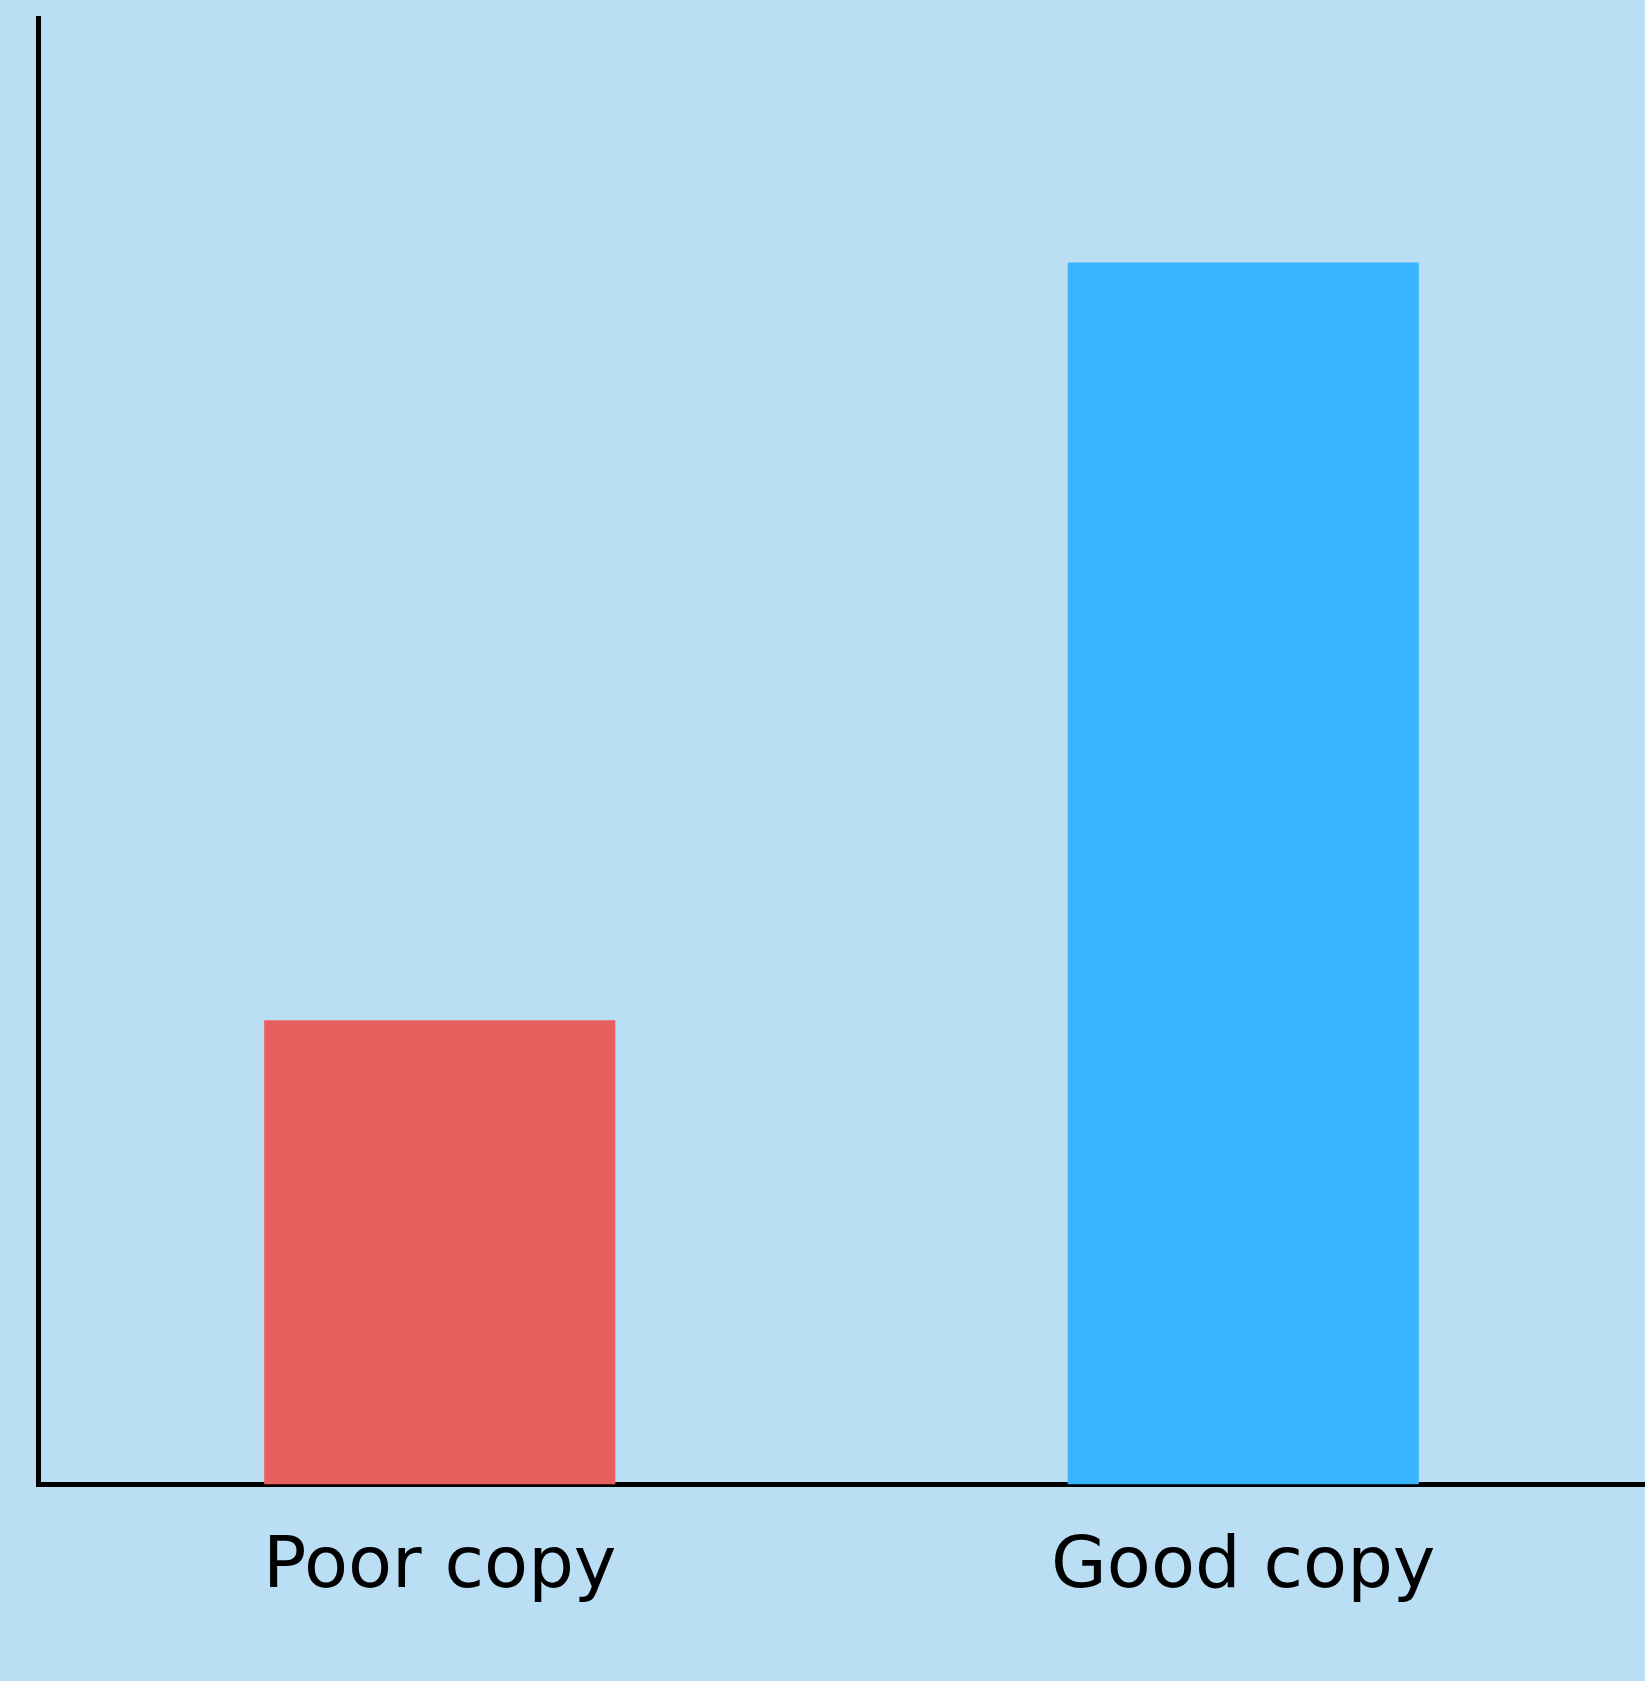 This screenshot has height=1681, width=1645. Describe the element at coordinates (440, 1561) in the screenshot. I see `x-tick-label: Poor copy` at that location.